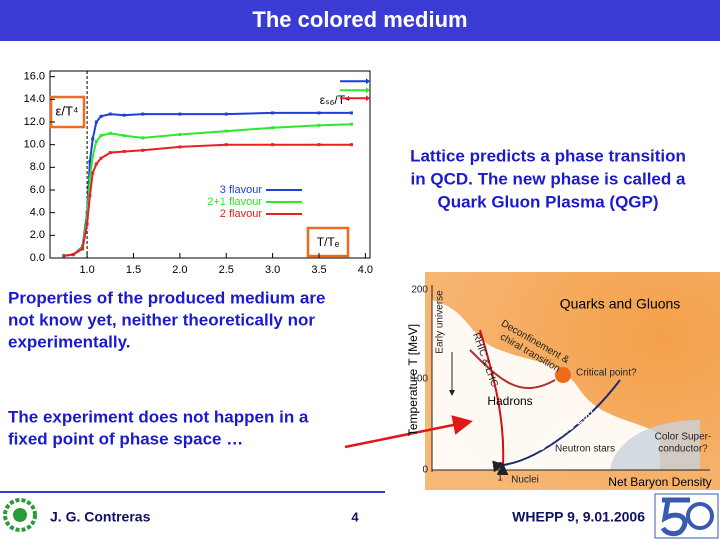 This screenshot has height=540, width=720. Describe the element at coordinates (161, 319) in the screenshot. I see `text-line: not know yet, neither theoretically nor` at that location.